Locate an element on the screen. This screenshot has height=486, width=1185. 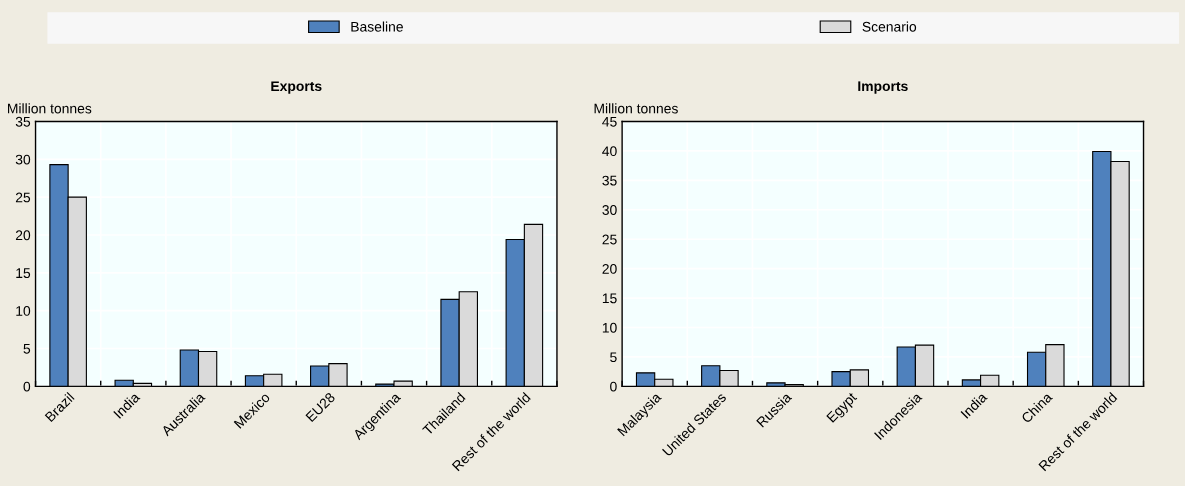
y-tick-label: 45 is located at coordinates (609, 121).